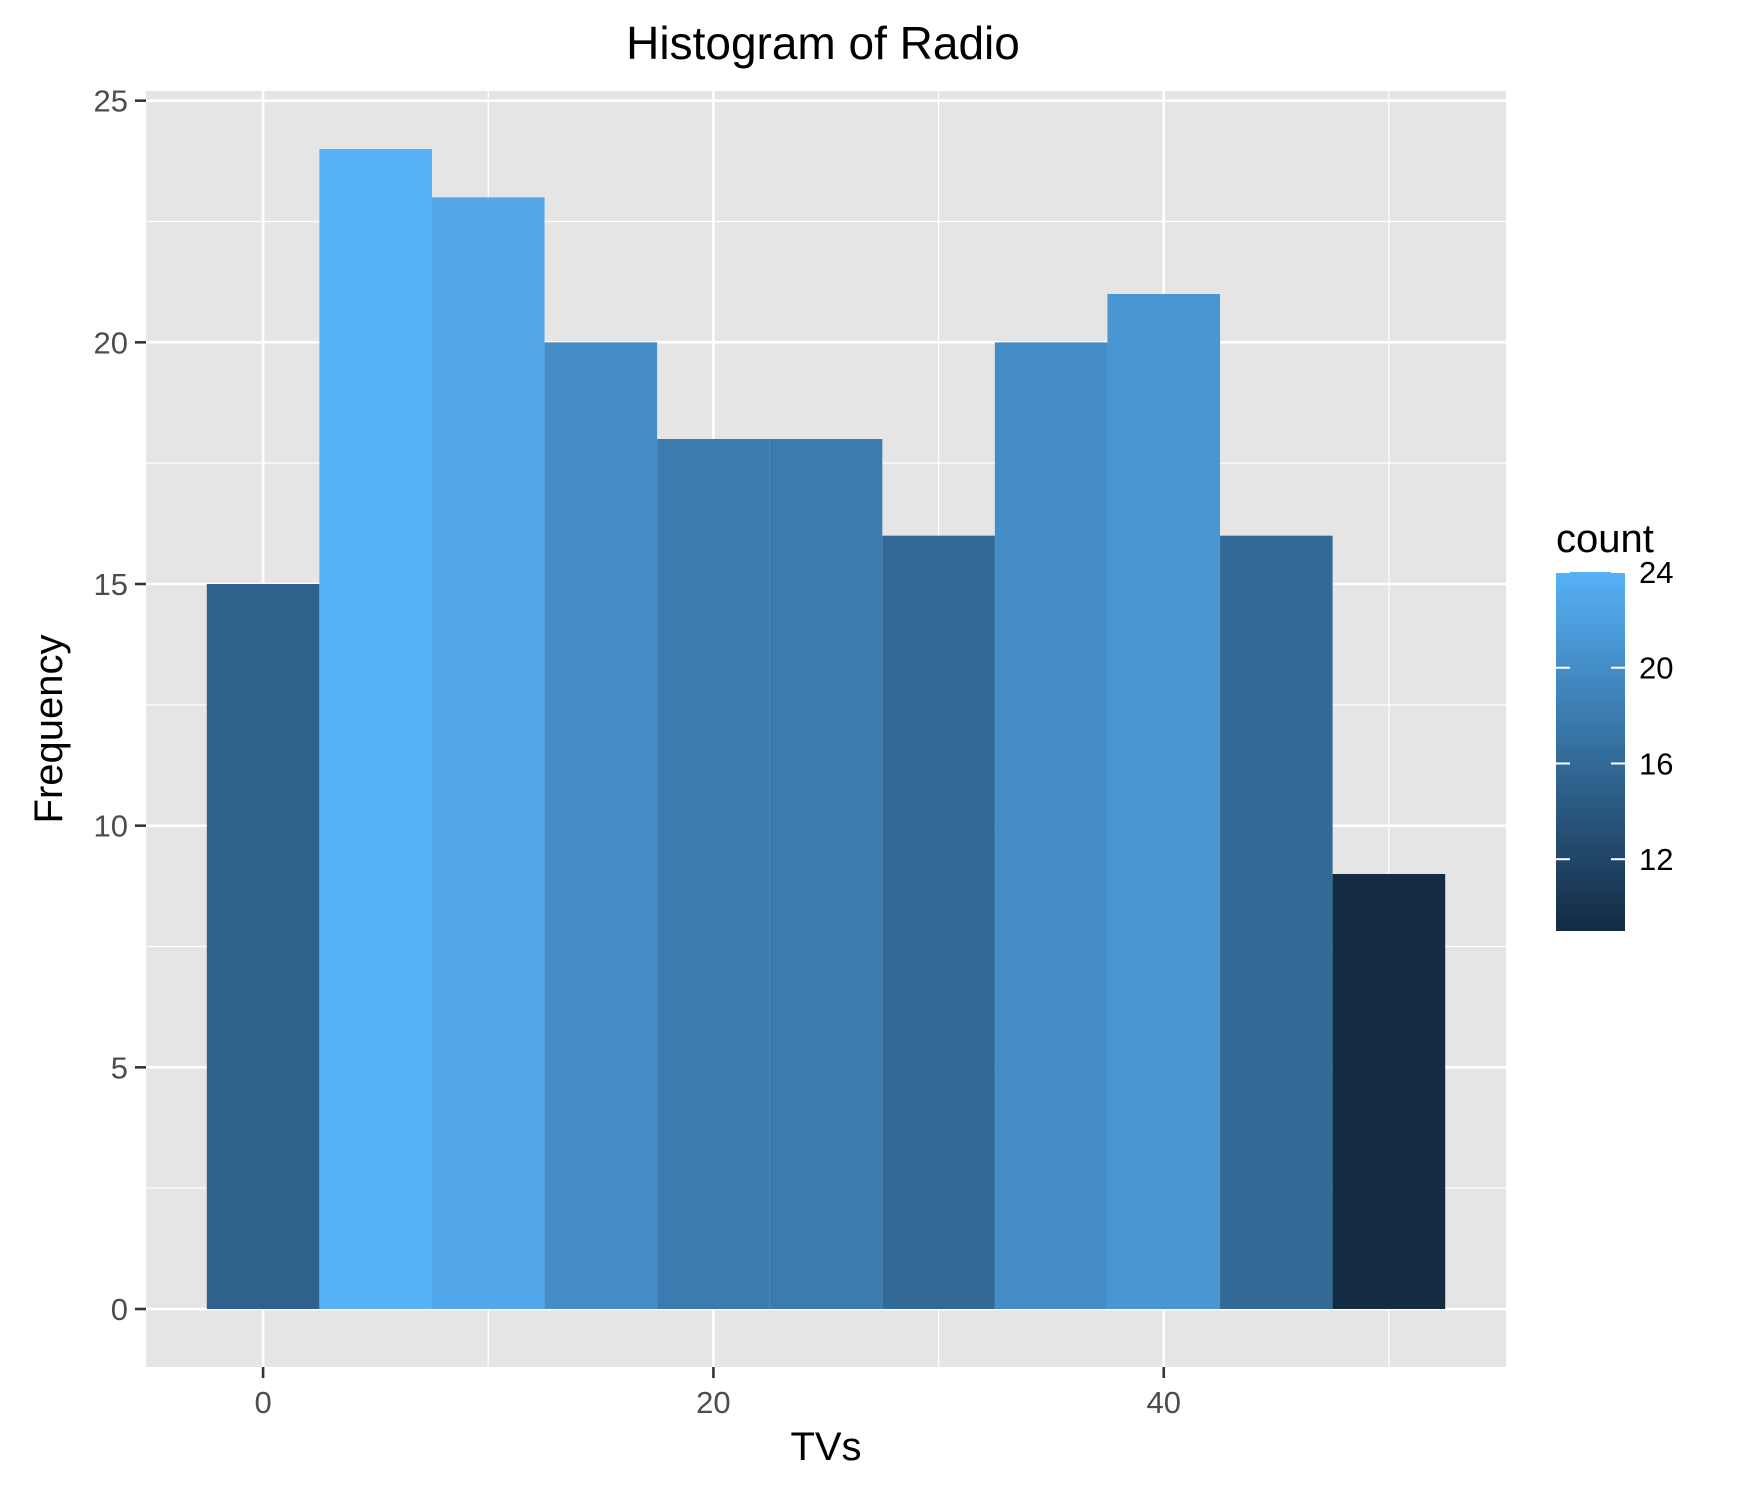 This screenshot has height=1487, width=1758. Describe the element at coordinates (1605, 539) in the screenshot. I see `legend-title: count` at that location.